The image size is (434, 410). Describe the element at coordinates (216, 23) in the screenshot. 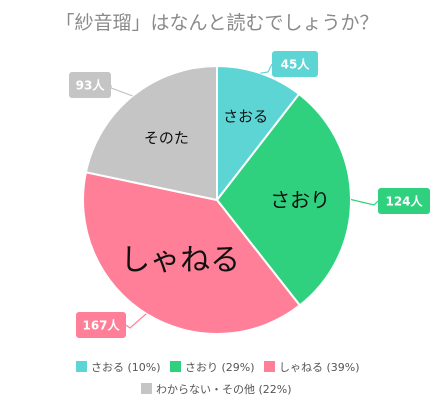

I see `chart-title: 「紗音瑠」はなんと読むでしょうか？` at that location.